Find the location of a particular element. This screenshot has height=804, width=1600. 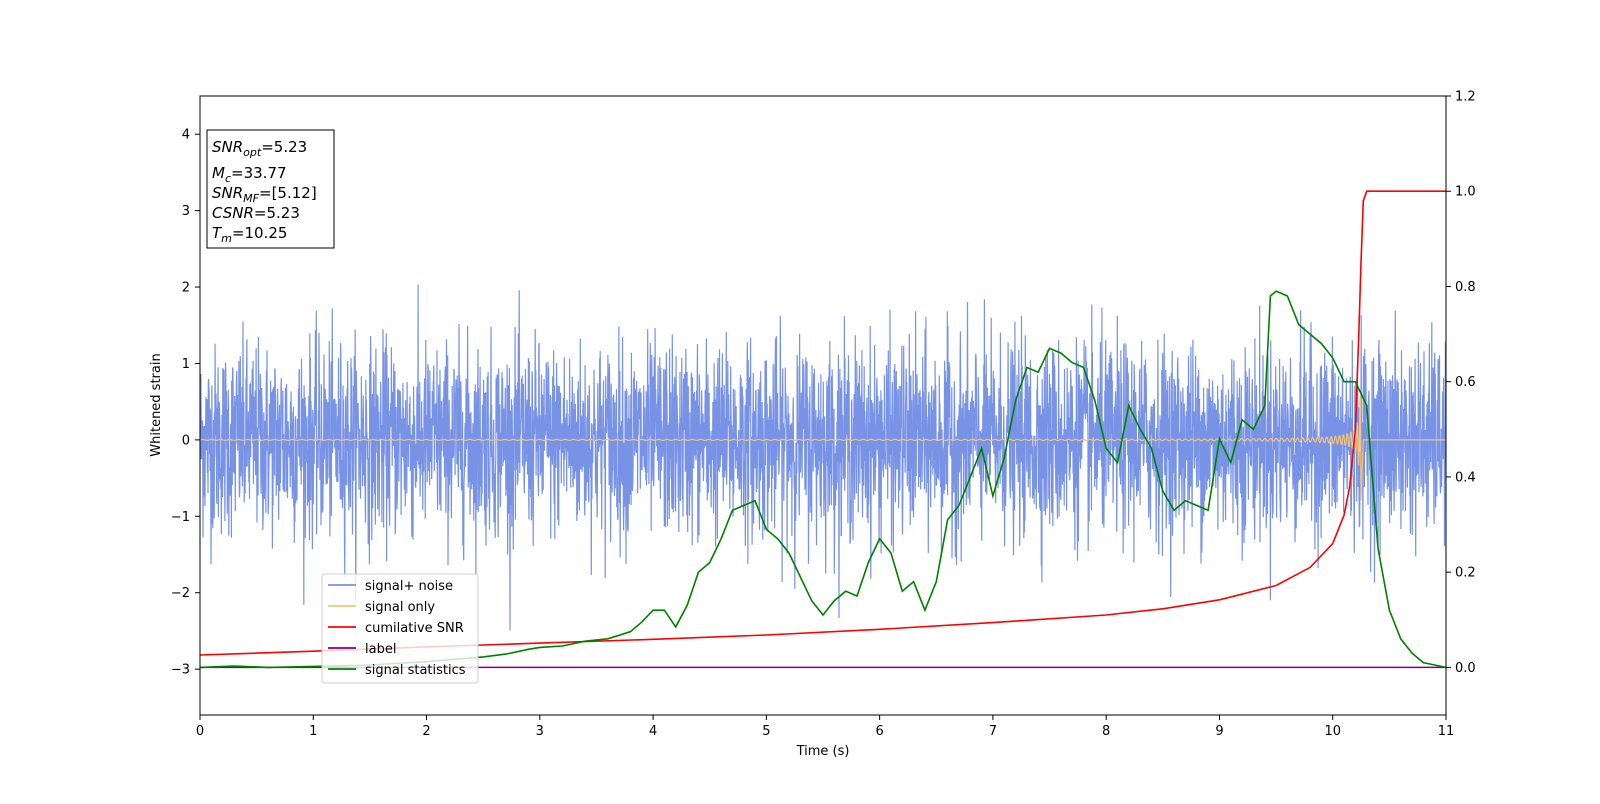

y-tick-label: 4 is located at coordinates (186, 135).